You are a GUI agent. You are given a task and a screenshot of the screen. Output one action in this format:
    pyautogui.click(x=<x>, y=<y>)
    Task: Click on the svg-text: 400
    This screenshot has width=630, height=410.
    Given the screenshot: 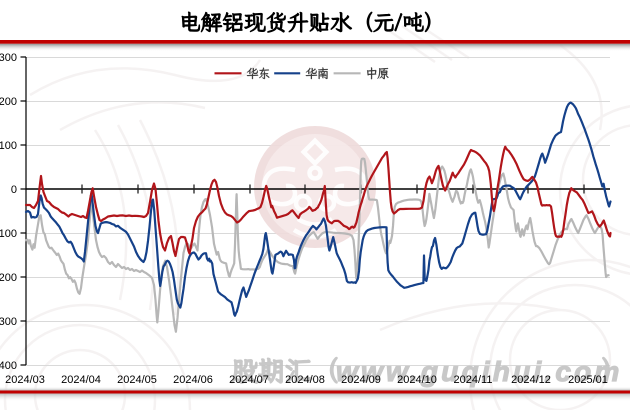 What is the action you would take?
    pyautogui.click(x=8, y=366)
    